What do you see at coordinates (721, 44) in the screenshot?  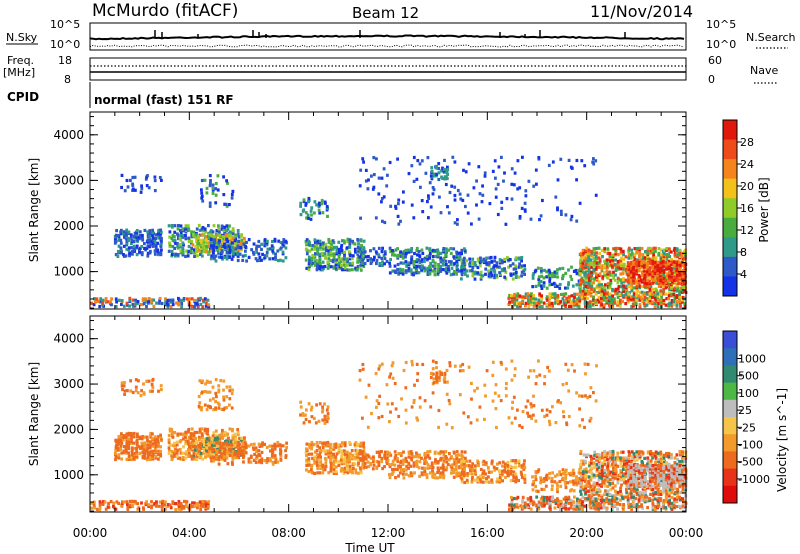 I see `nsearch-tick-bottom: 10^0` at bounding box center [721, 44].